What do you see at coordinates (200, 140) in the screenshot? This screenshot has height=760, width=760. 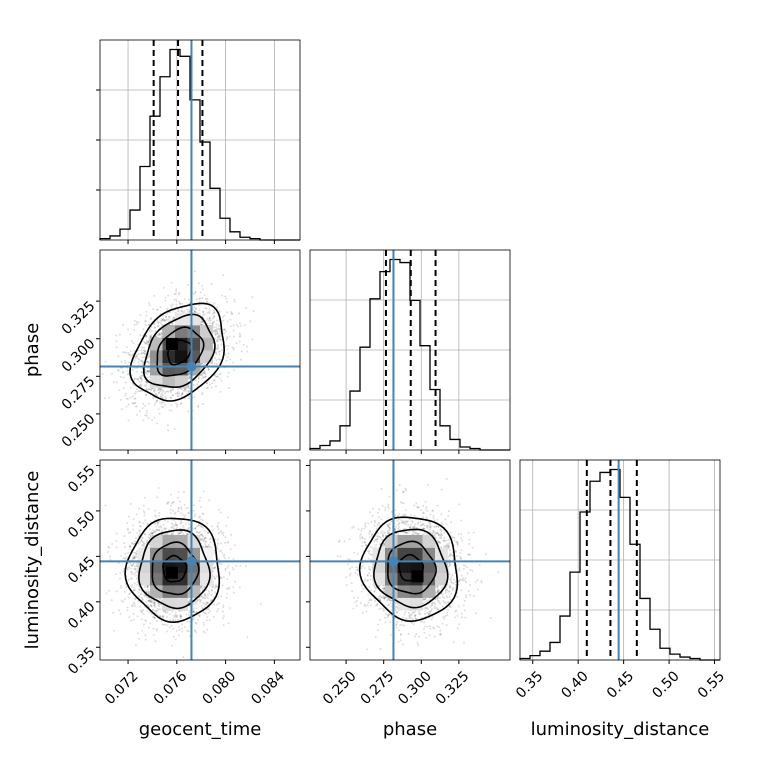 I see `panel-frame` at bounding box center [200, 140].